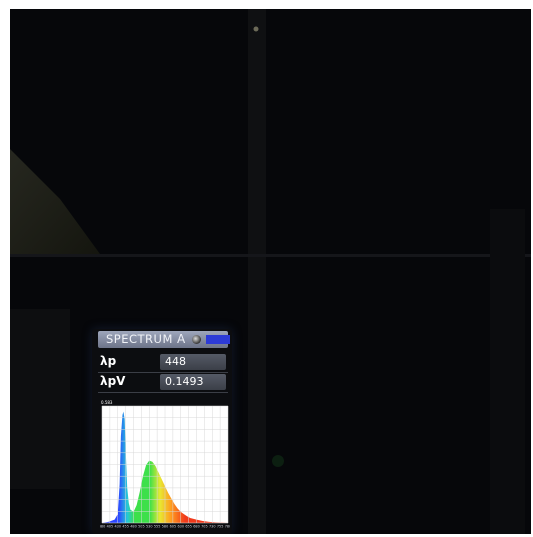 The width and height of the screenshot is (533, 537). What do you see at coordinates (165, 527) in the screenshot?
I see `x-tick-label: 580` at bounding box center [165, 527].